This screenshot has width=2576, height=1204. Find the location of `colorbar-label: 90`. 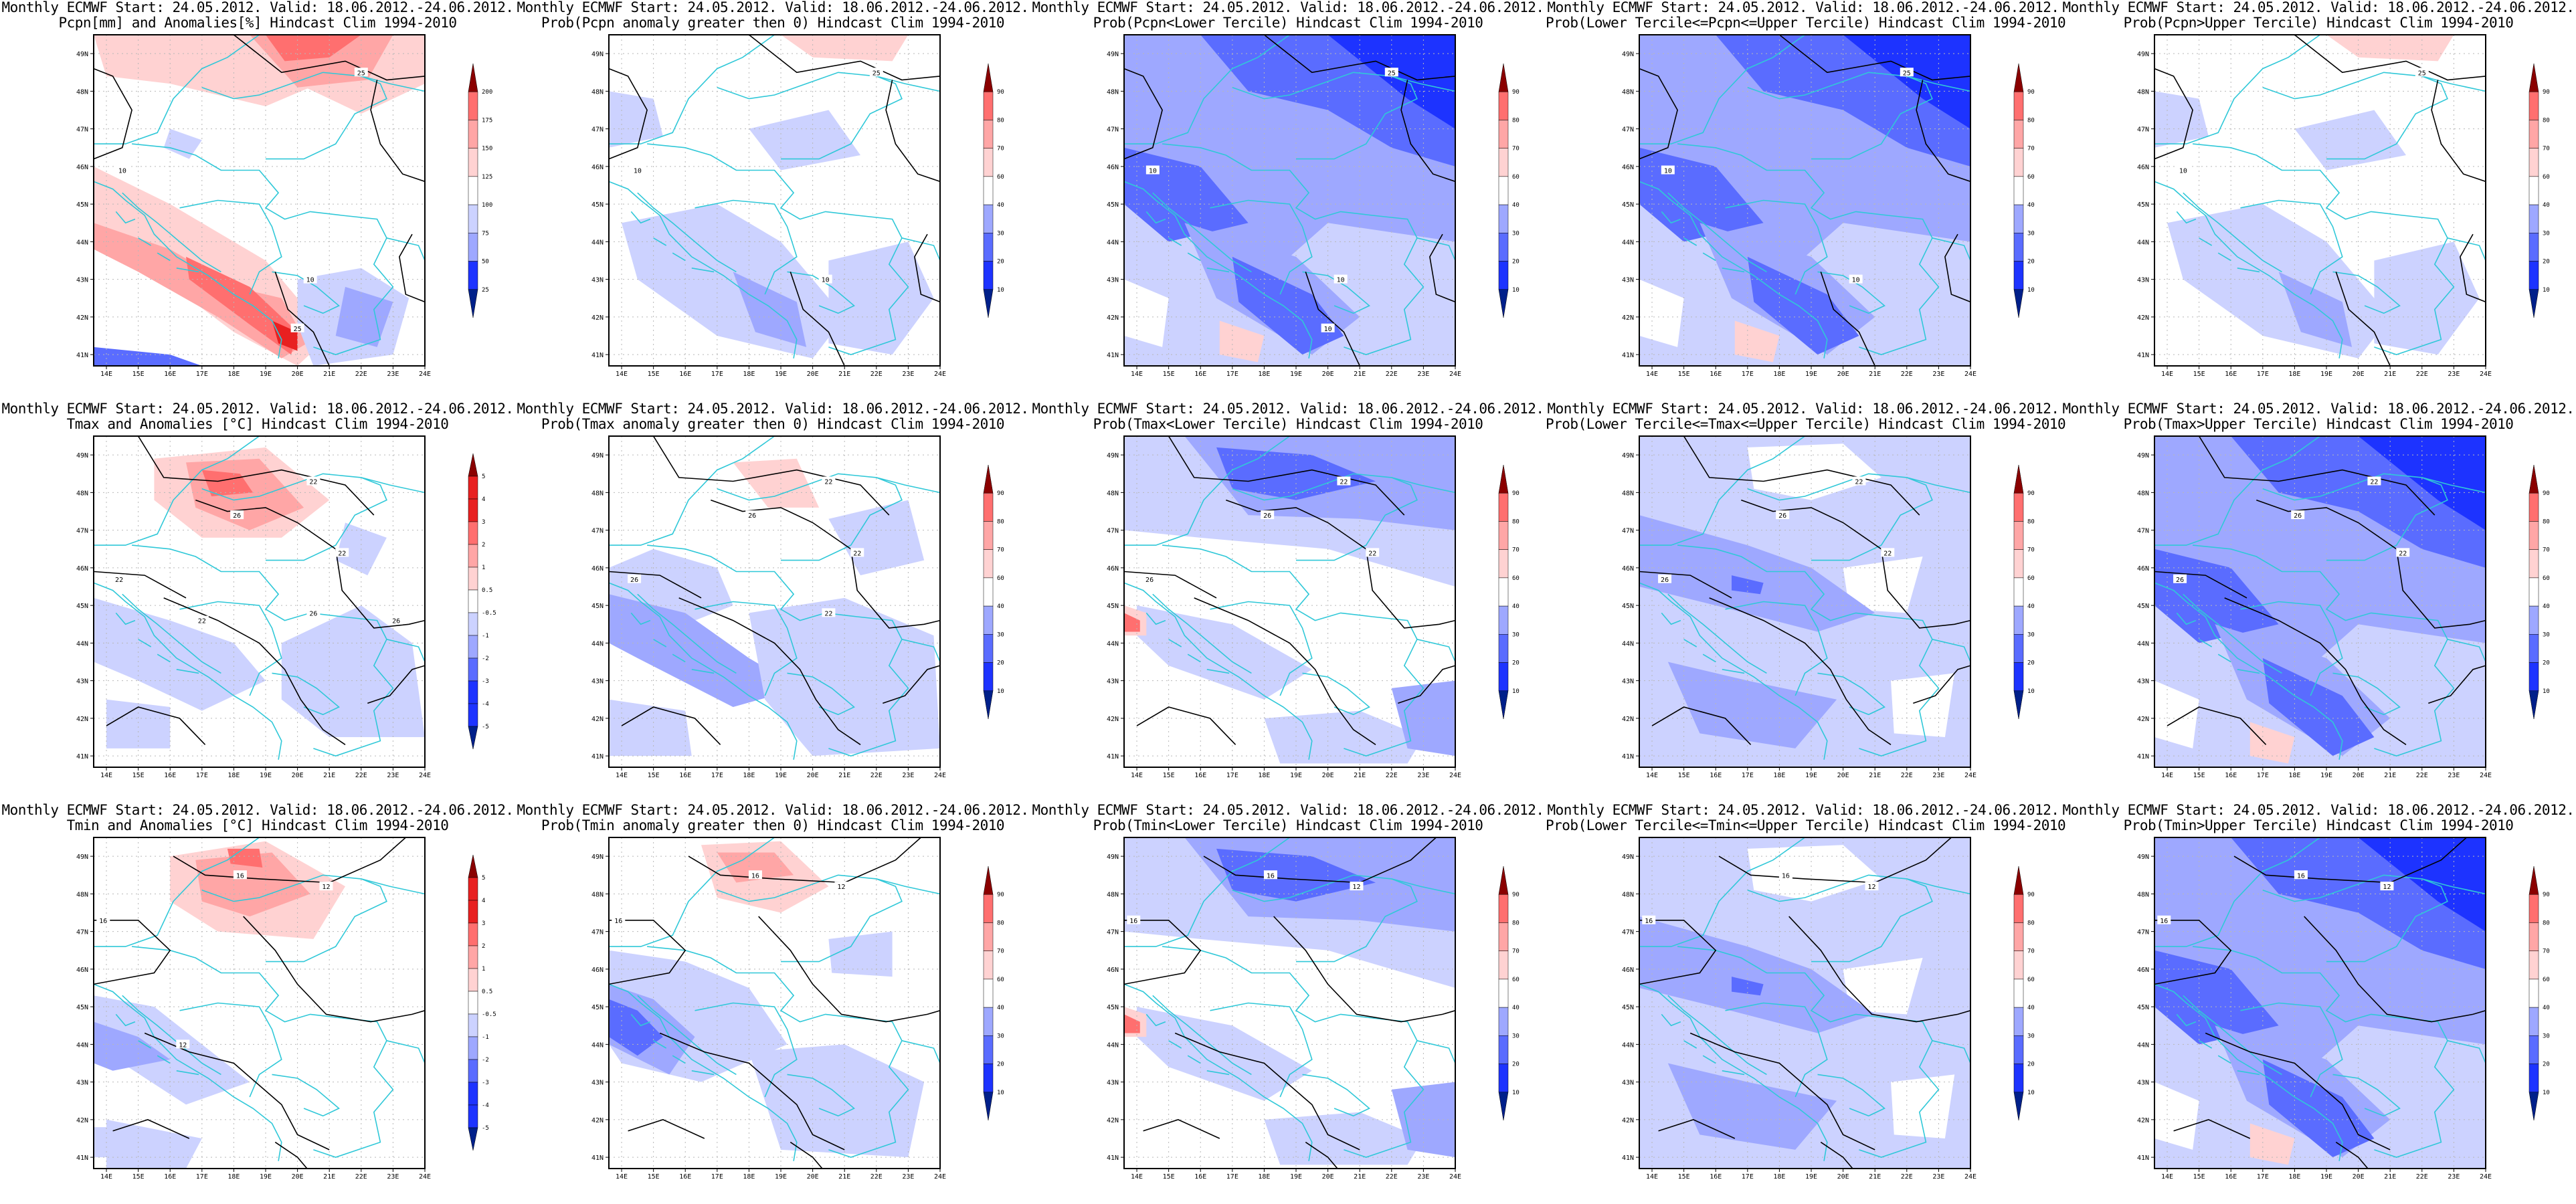

colorbar-label: 90 is located at coordinates (2031, 493).